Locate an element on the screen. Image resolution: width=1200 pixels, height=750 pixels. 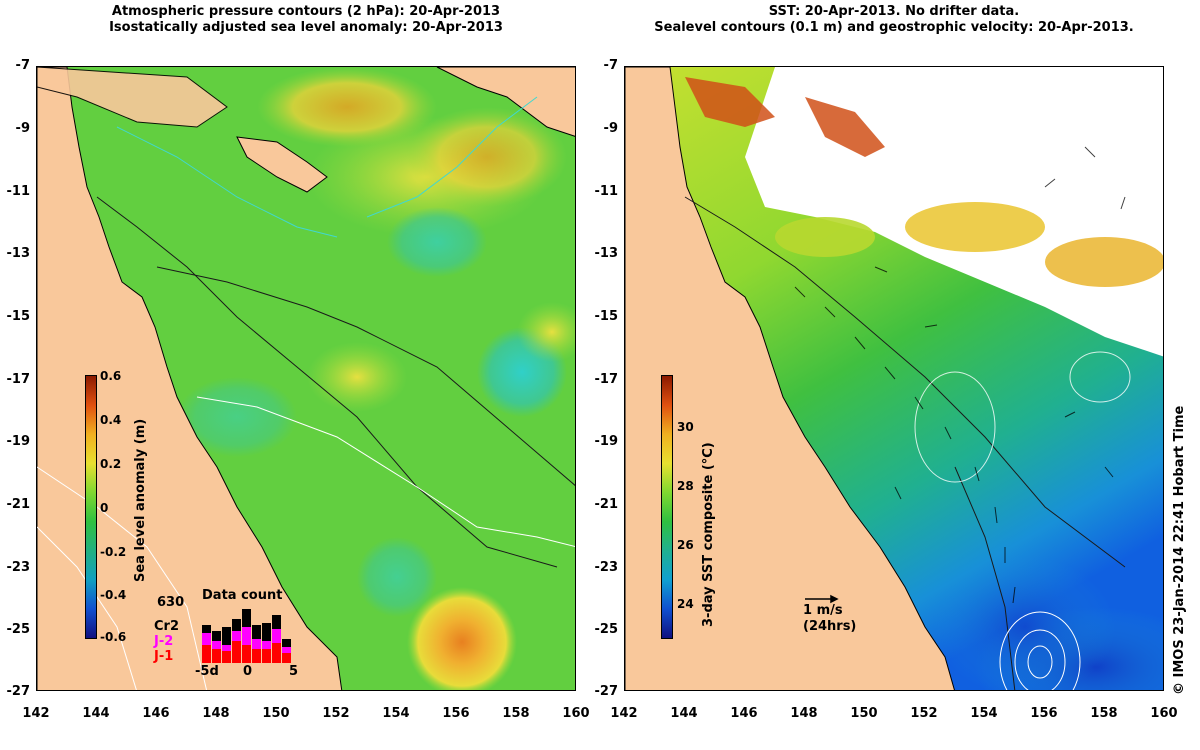
scale-arrow is located at coordinates (822, 599).